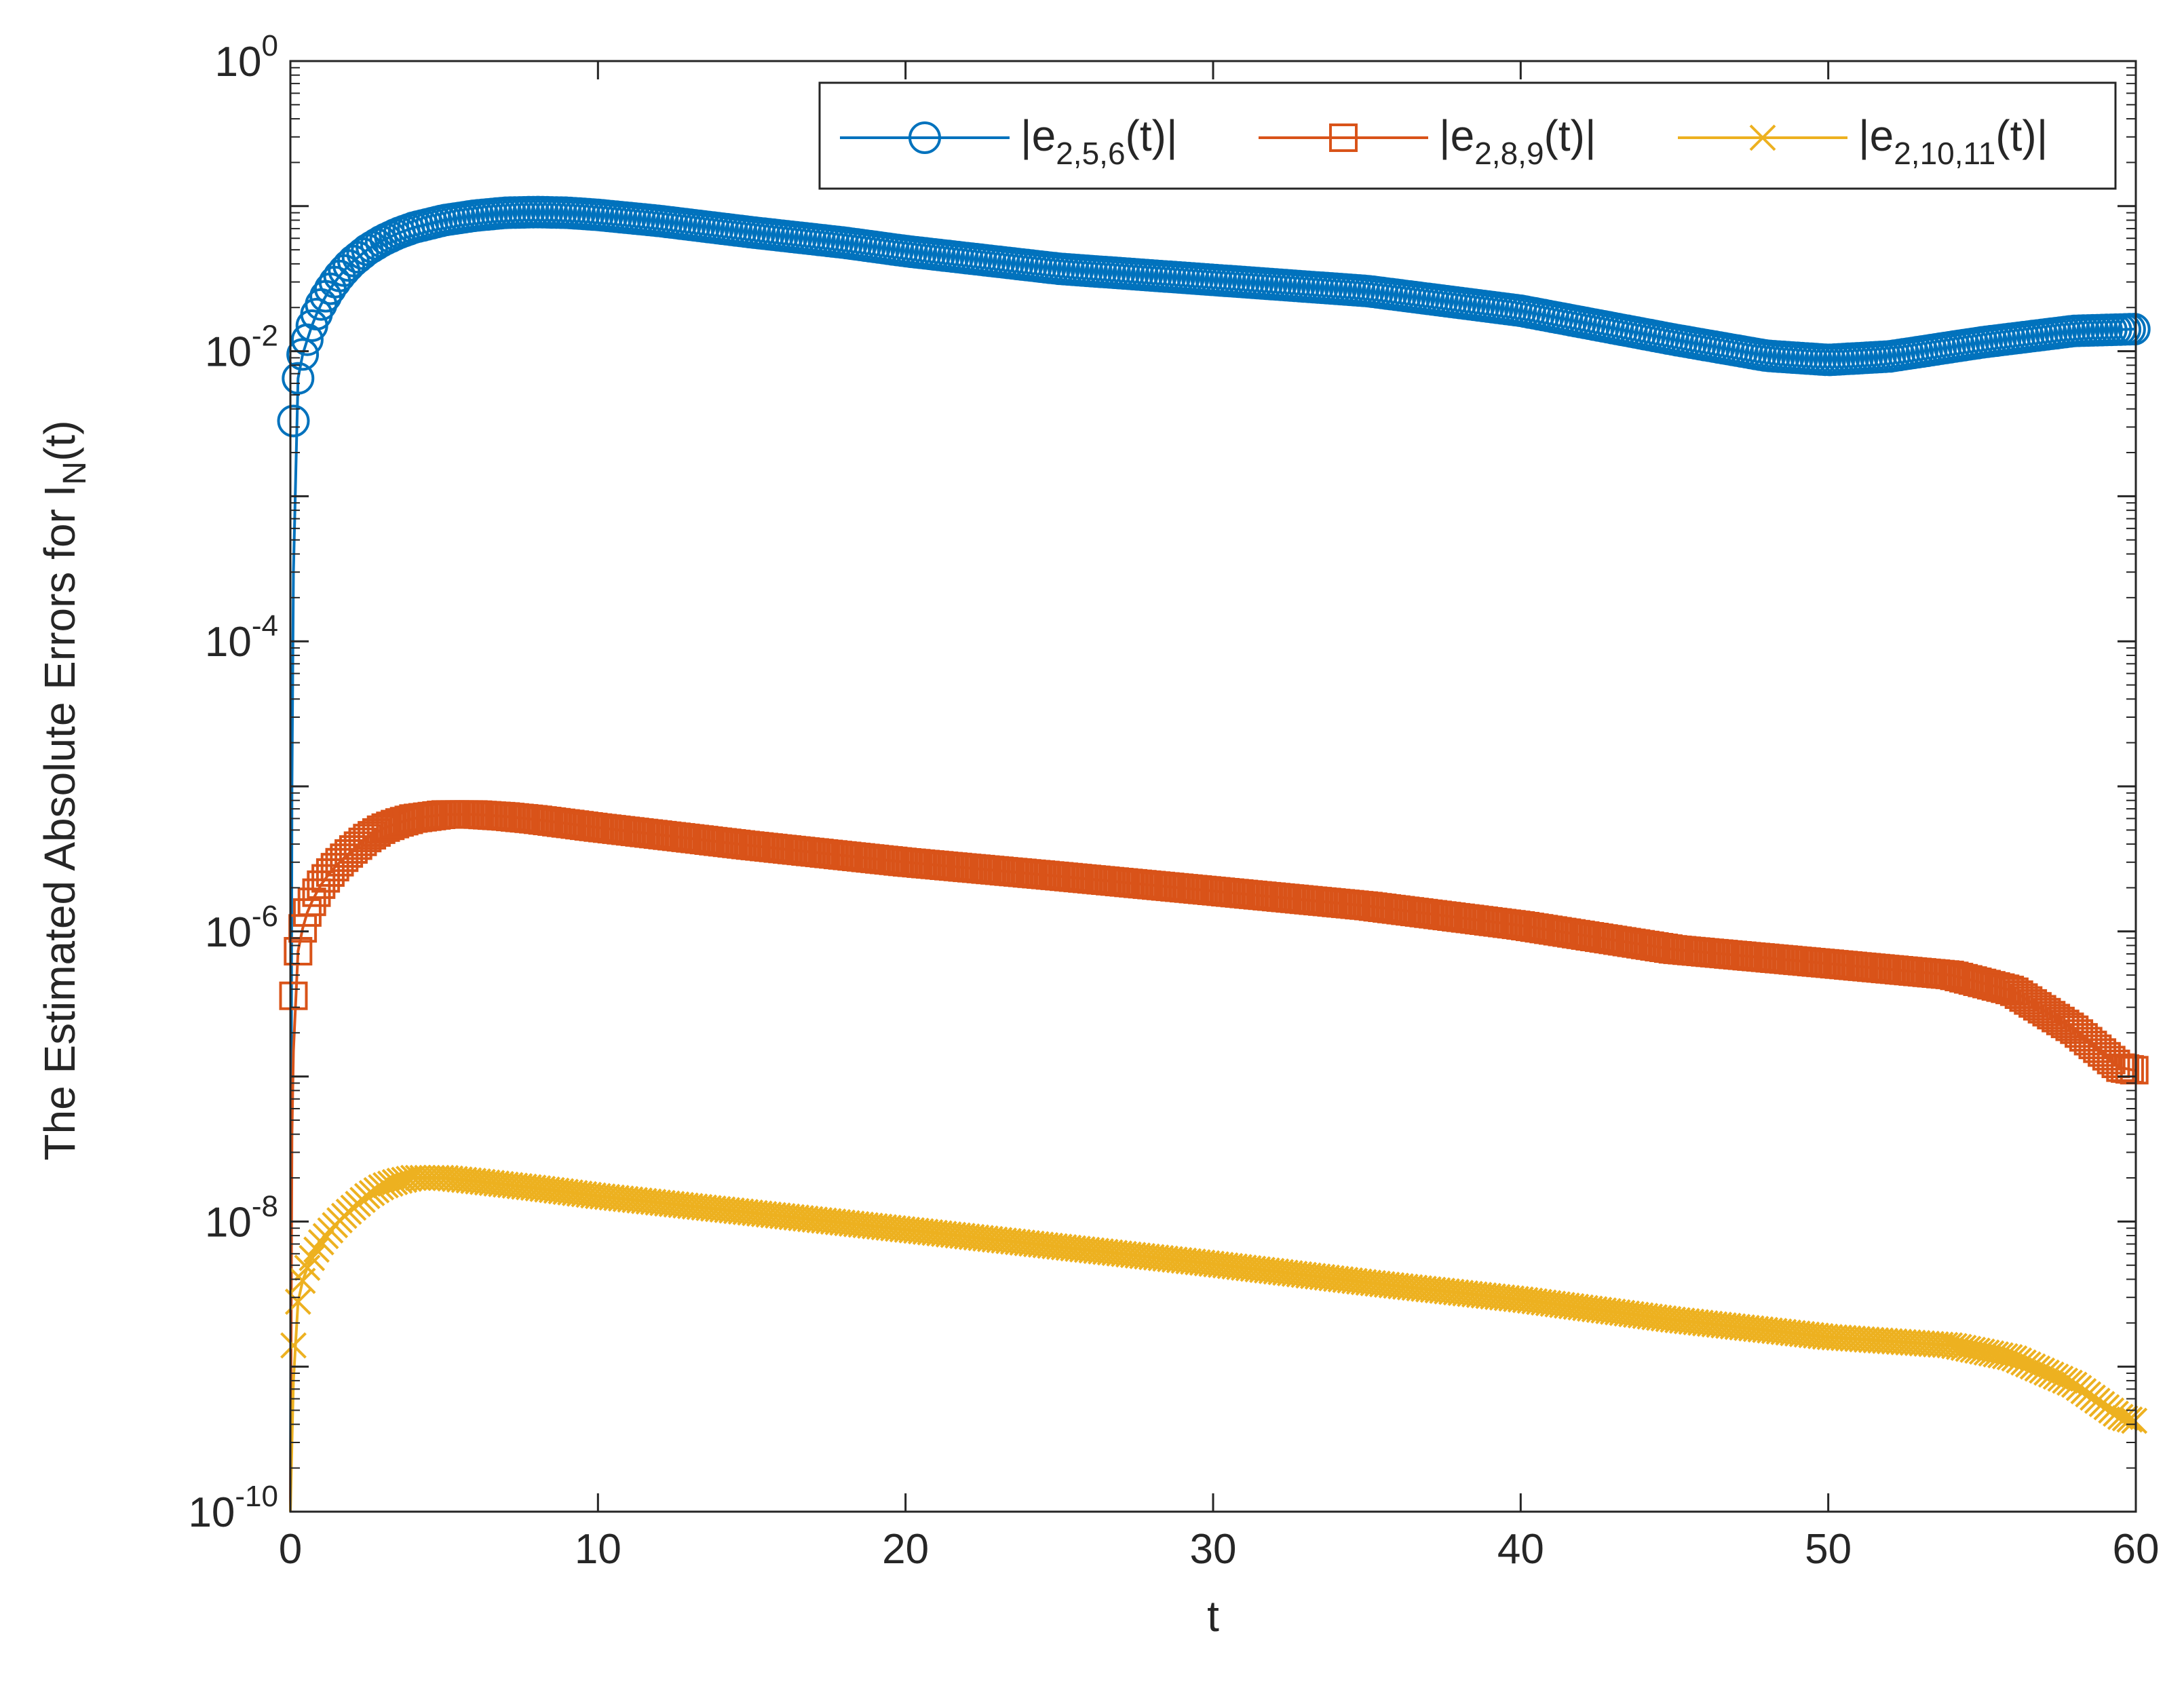  I want to click on legend-label-2: |e2,8,9(t)|, so click(1517, 141).